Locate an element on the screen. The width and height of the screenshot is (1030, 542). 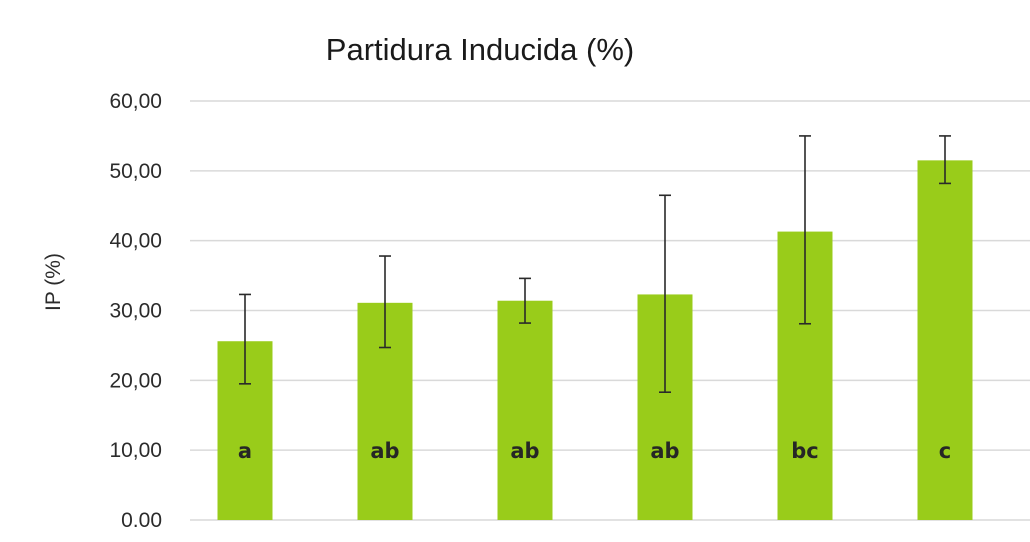
y-axis-ticks: 0.00 10,00 20,00 30,00 40,00 50,00 60,00 is located at coordinates (135, 311).